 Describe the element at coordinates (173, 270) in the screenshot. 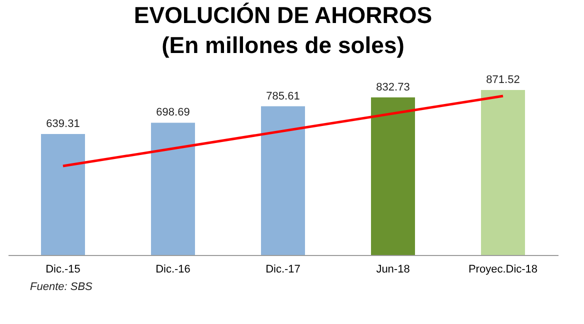

I see `x-tick-label: Dic.-16` at that location.